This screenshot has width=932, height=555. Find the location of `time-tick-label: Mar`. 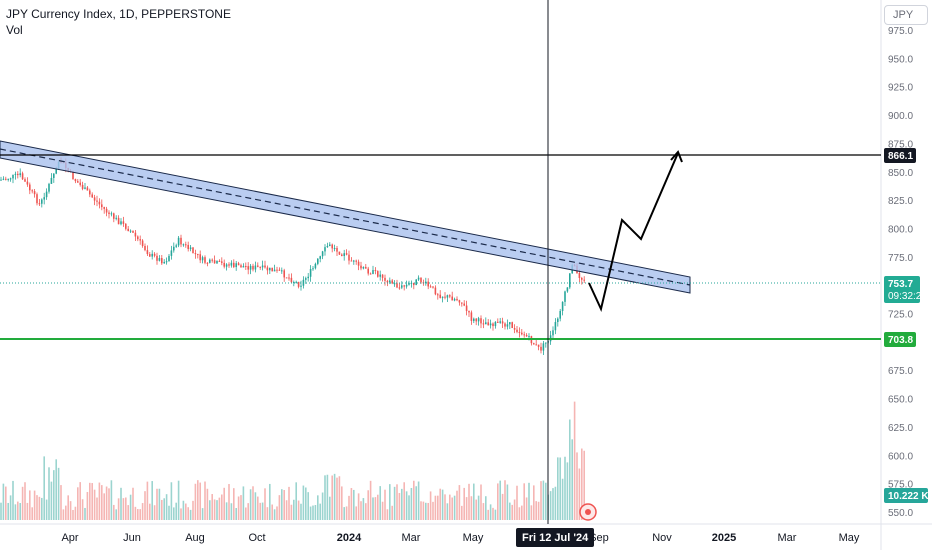

time-tick-label: Mar is located at coordinates (787, 538).